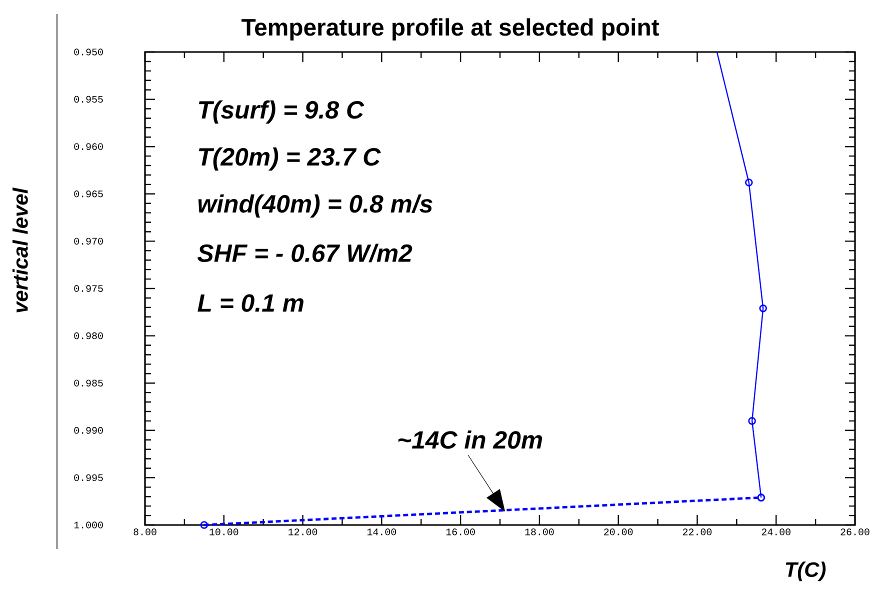 The image size is (875, 601). What do you see at coordinates (618, 532) in the screenshot?
I see `x-tick-label: 20.00` at bounding box center [618, 532].